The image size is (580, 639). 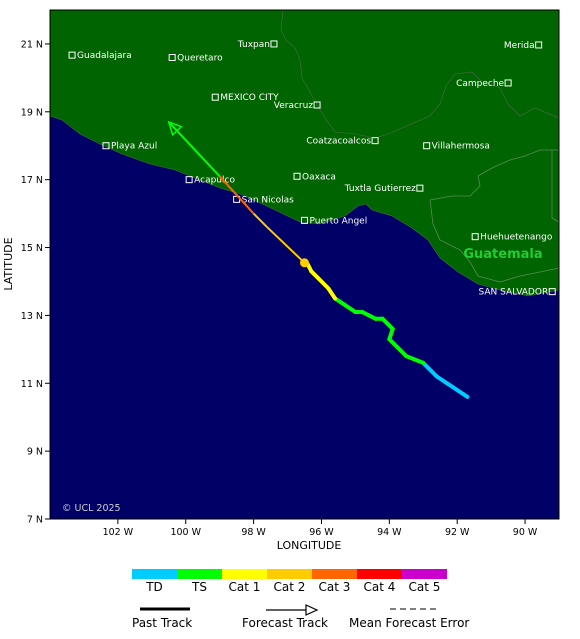 What do you see at coordinates (199, 587) in the screenshot?
I see `legend-category-label: TS` at bounding box center [199, 587].